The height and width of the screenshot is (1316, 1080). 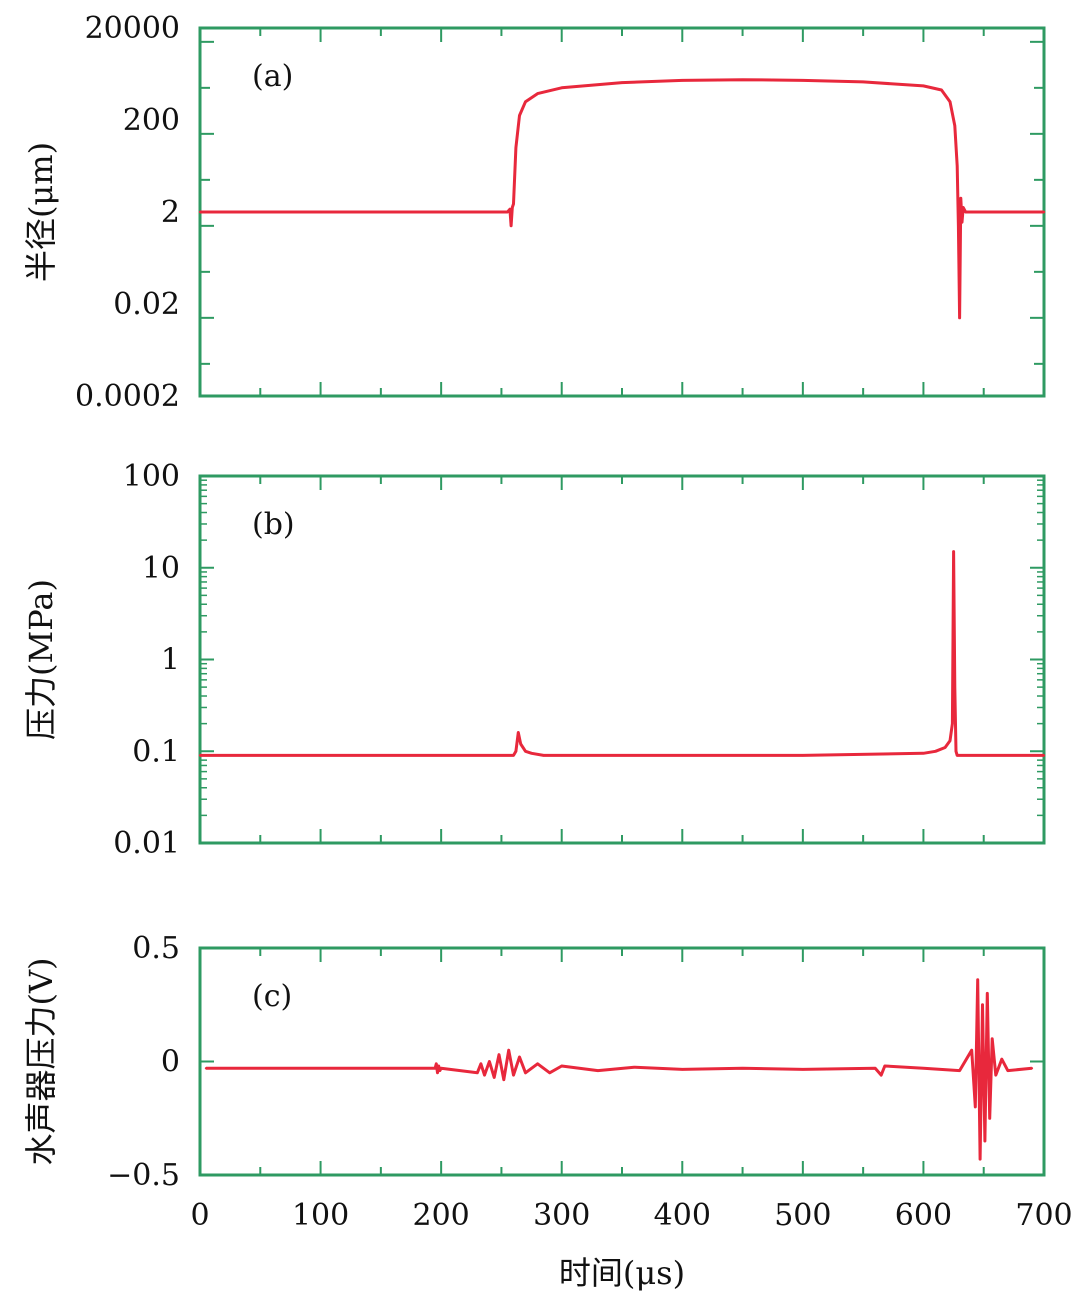 What do you see at coordinates (41, 1061) in the screenshot?
I see `y-axis-title: 水声器压力(V)` at bounding box center [41, 1061].